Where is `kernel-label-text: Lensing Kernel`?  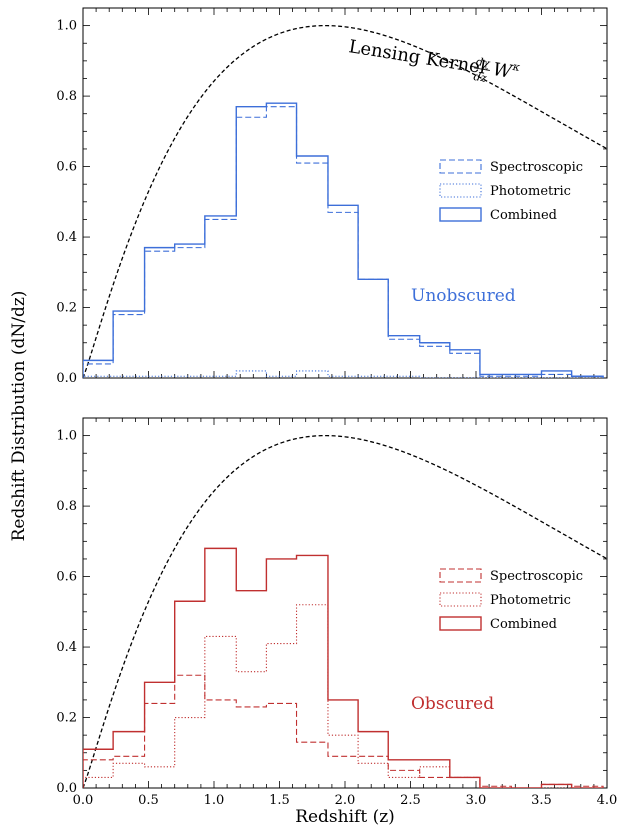 kernel-label-text: Lensing Kernel is located at coordinates (417, 57).